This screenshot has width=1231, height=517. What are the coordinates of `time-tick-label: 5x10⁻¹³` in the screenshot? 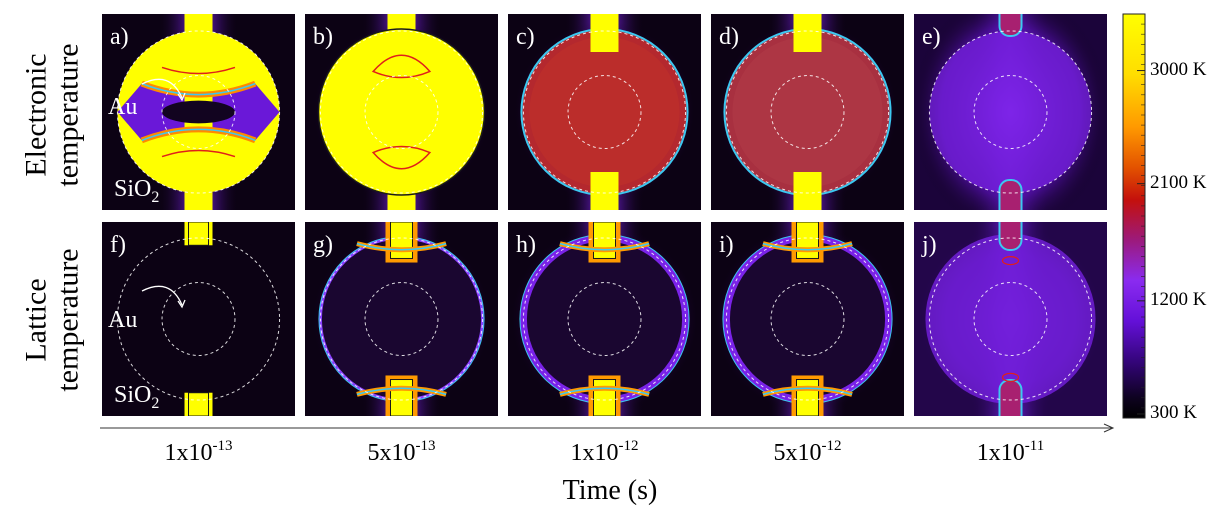 It's located at (401, 452).